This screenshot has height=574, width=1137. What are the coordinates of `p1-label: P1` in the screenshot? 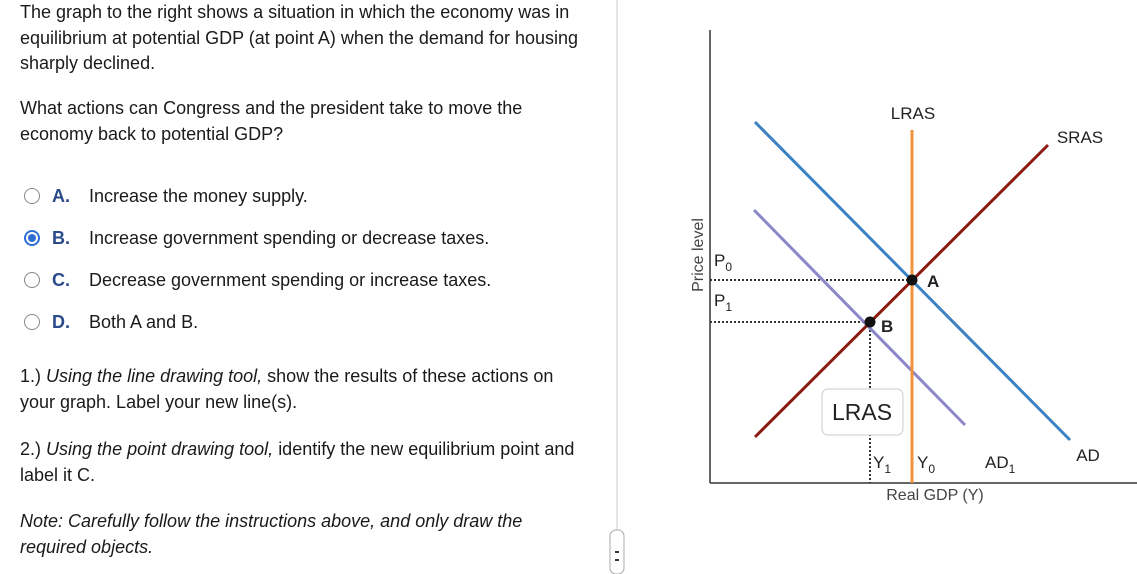 It's located at (723, 302).